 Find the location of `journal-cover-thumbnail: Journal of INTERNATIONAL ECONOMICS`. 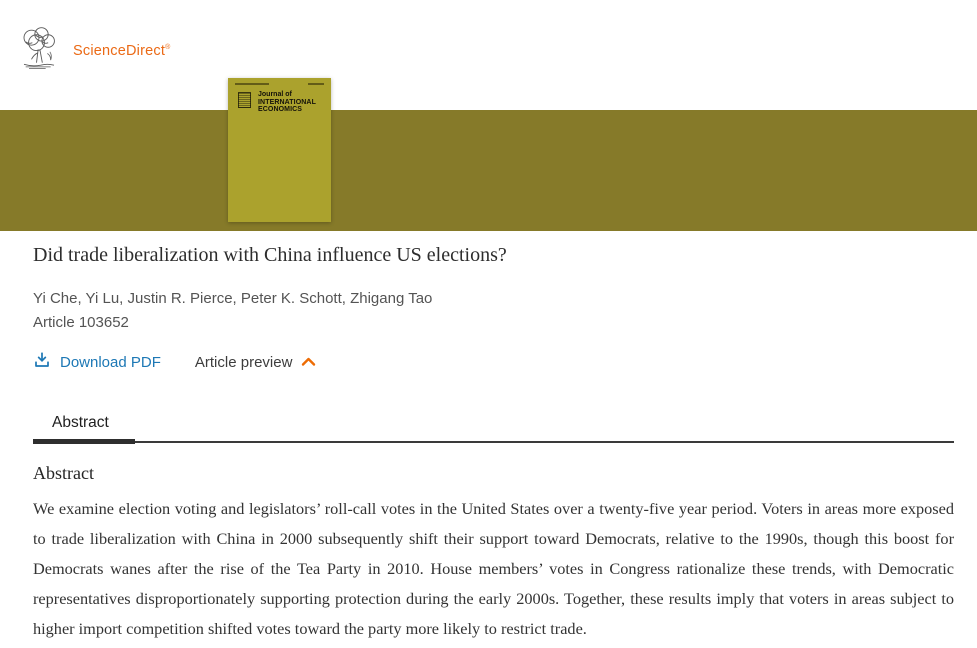

journal-cover-thumbnail: Journal of INTERNATIONAL ECONOMICS is located at coordinates (279, 150).